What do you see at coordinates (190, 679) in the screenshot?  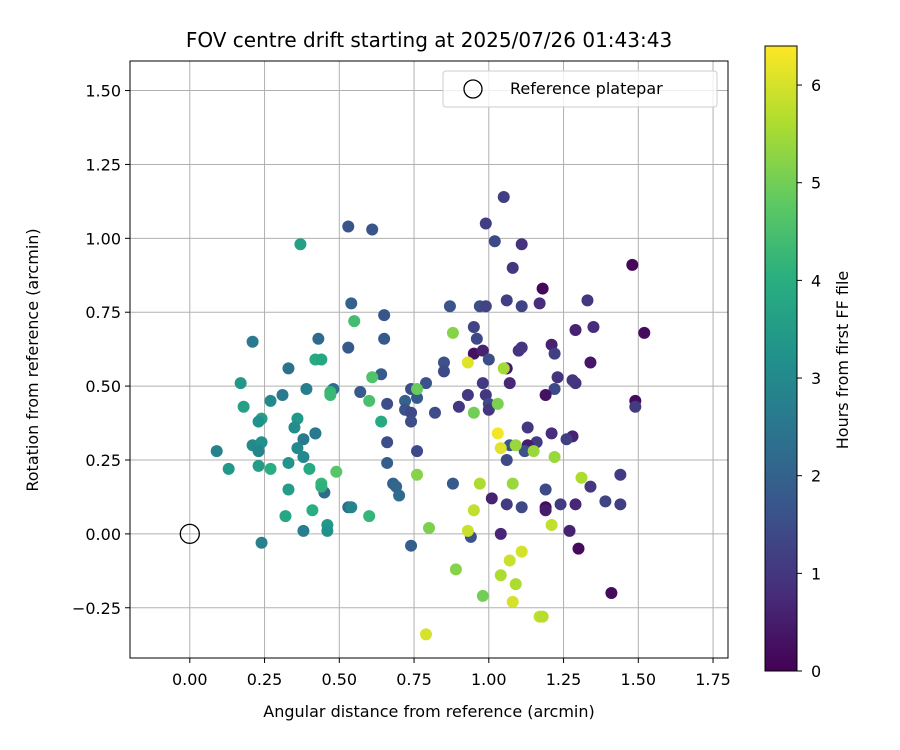 I see `x-tick-label: 0.00` at bounding box center [190, 679].